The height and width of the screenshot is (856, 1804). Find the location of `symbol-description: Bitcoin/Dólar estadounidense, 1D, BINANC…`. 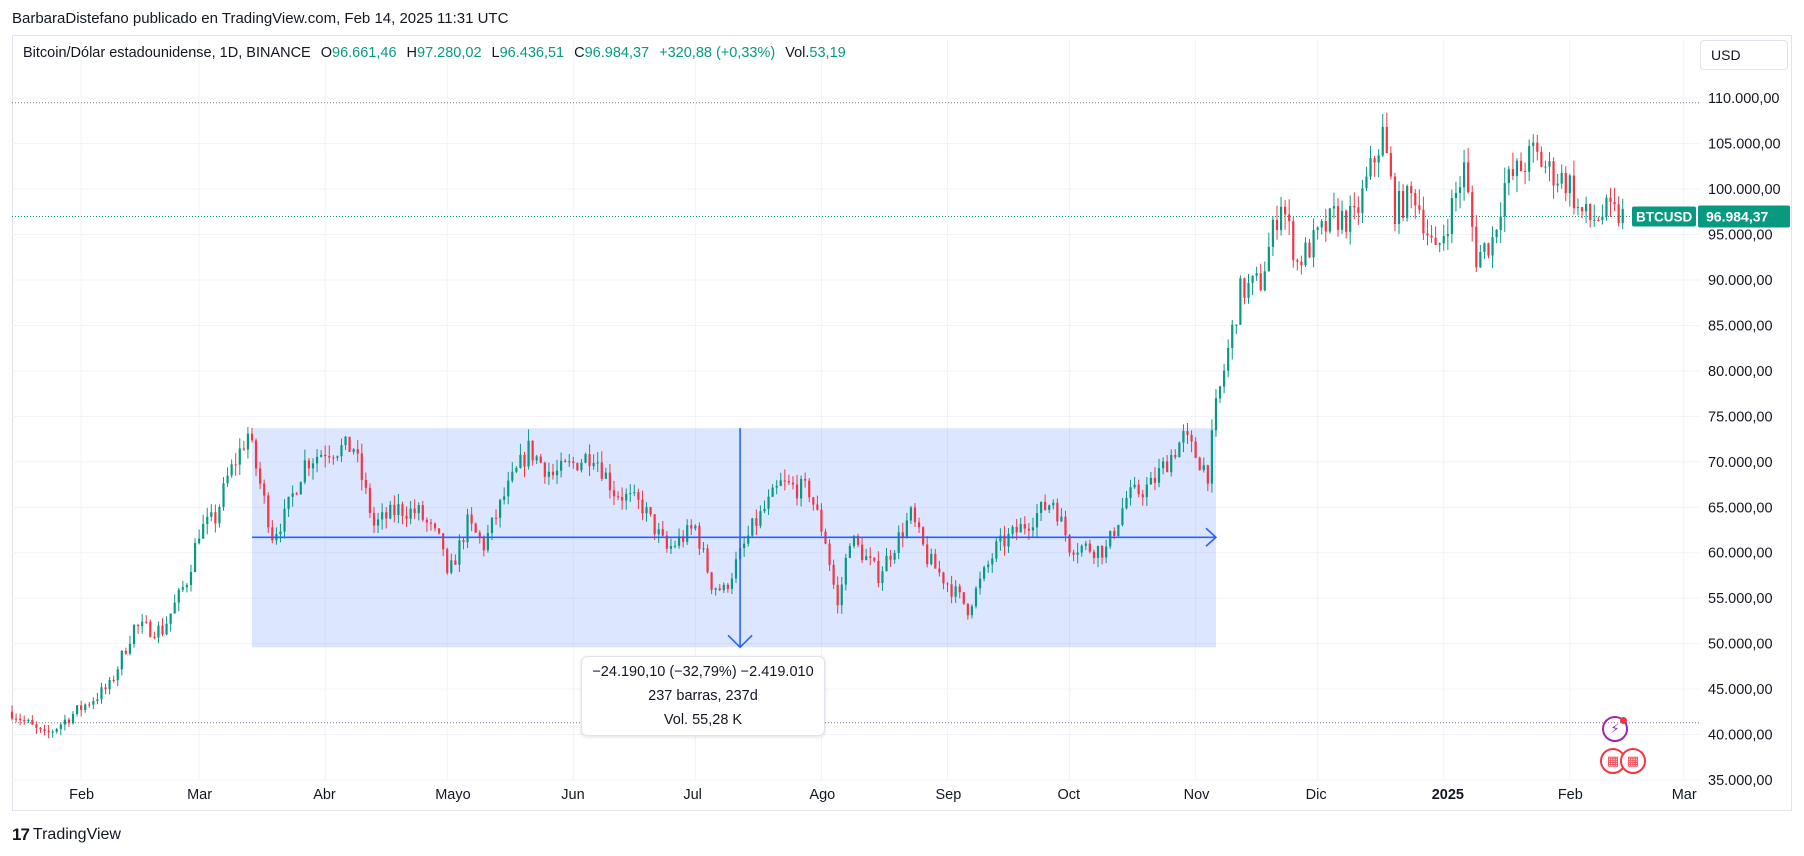

symbol-description: Bitcoin/Dólar estadounidense, 1D, BINANC… is located at coordinates (167, 53).